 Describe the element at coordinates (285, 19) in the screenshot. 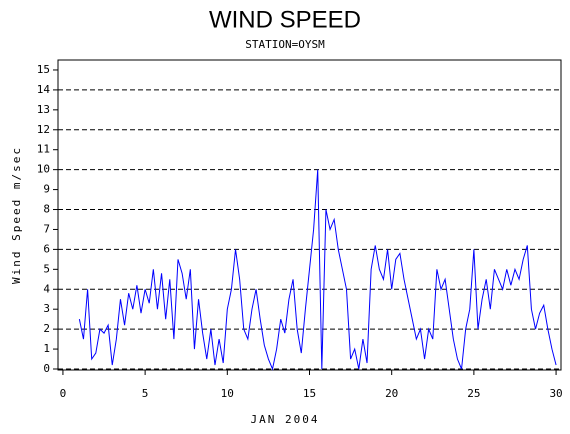

I see `chart-title: WIND SPEED` at that location.